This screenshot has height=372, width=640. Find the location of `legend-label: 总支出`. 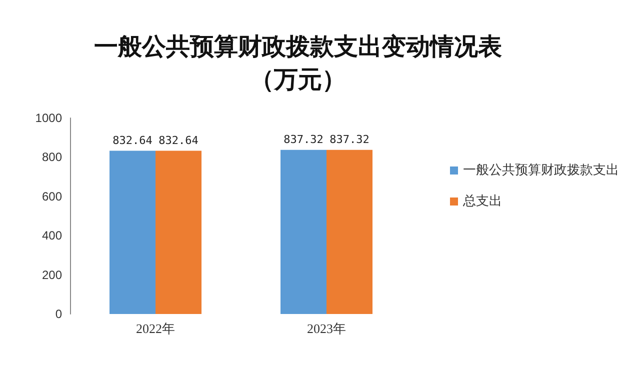

legend-label: 总支出 is located at coordinates (482, 201).